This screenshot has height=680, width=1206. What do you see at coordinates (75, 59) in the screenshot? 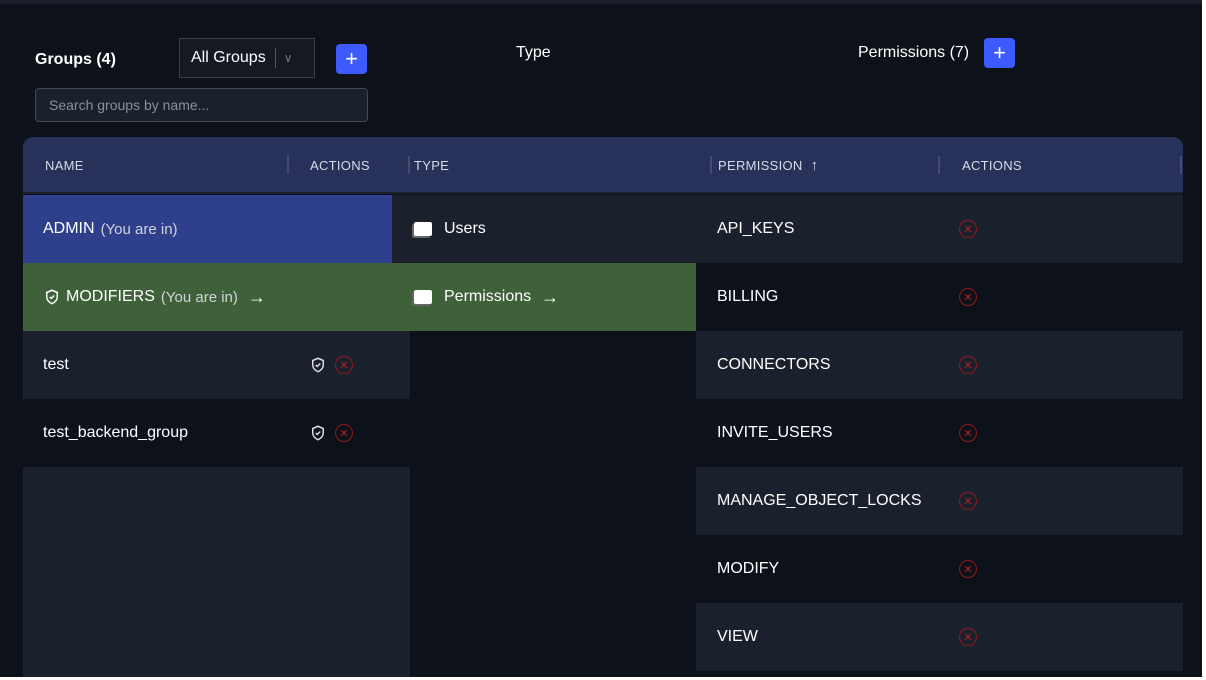
I see `groups-title: Groups (4)` at bounding box center [75, 59].